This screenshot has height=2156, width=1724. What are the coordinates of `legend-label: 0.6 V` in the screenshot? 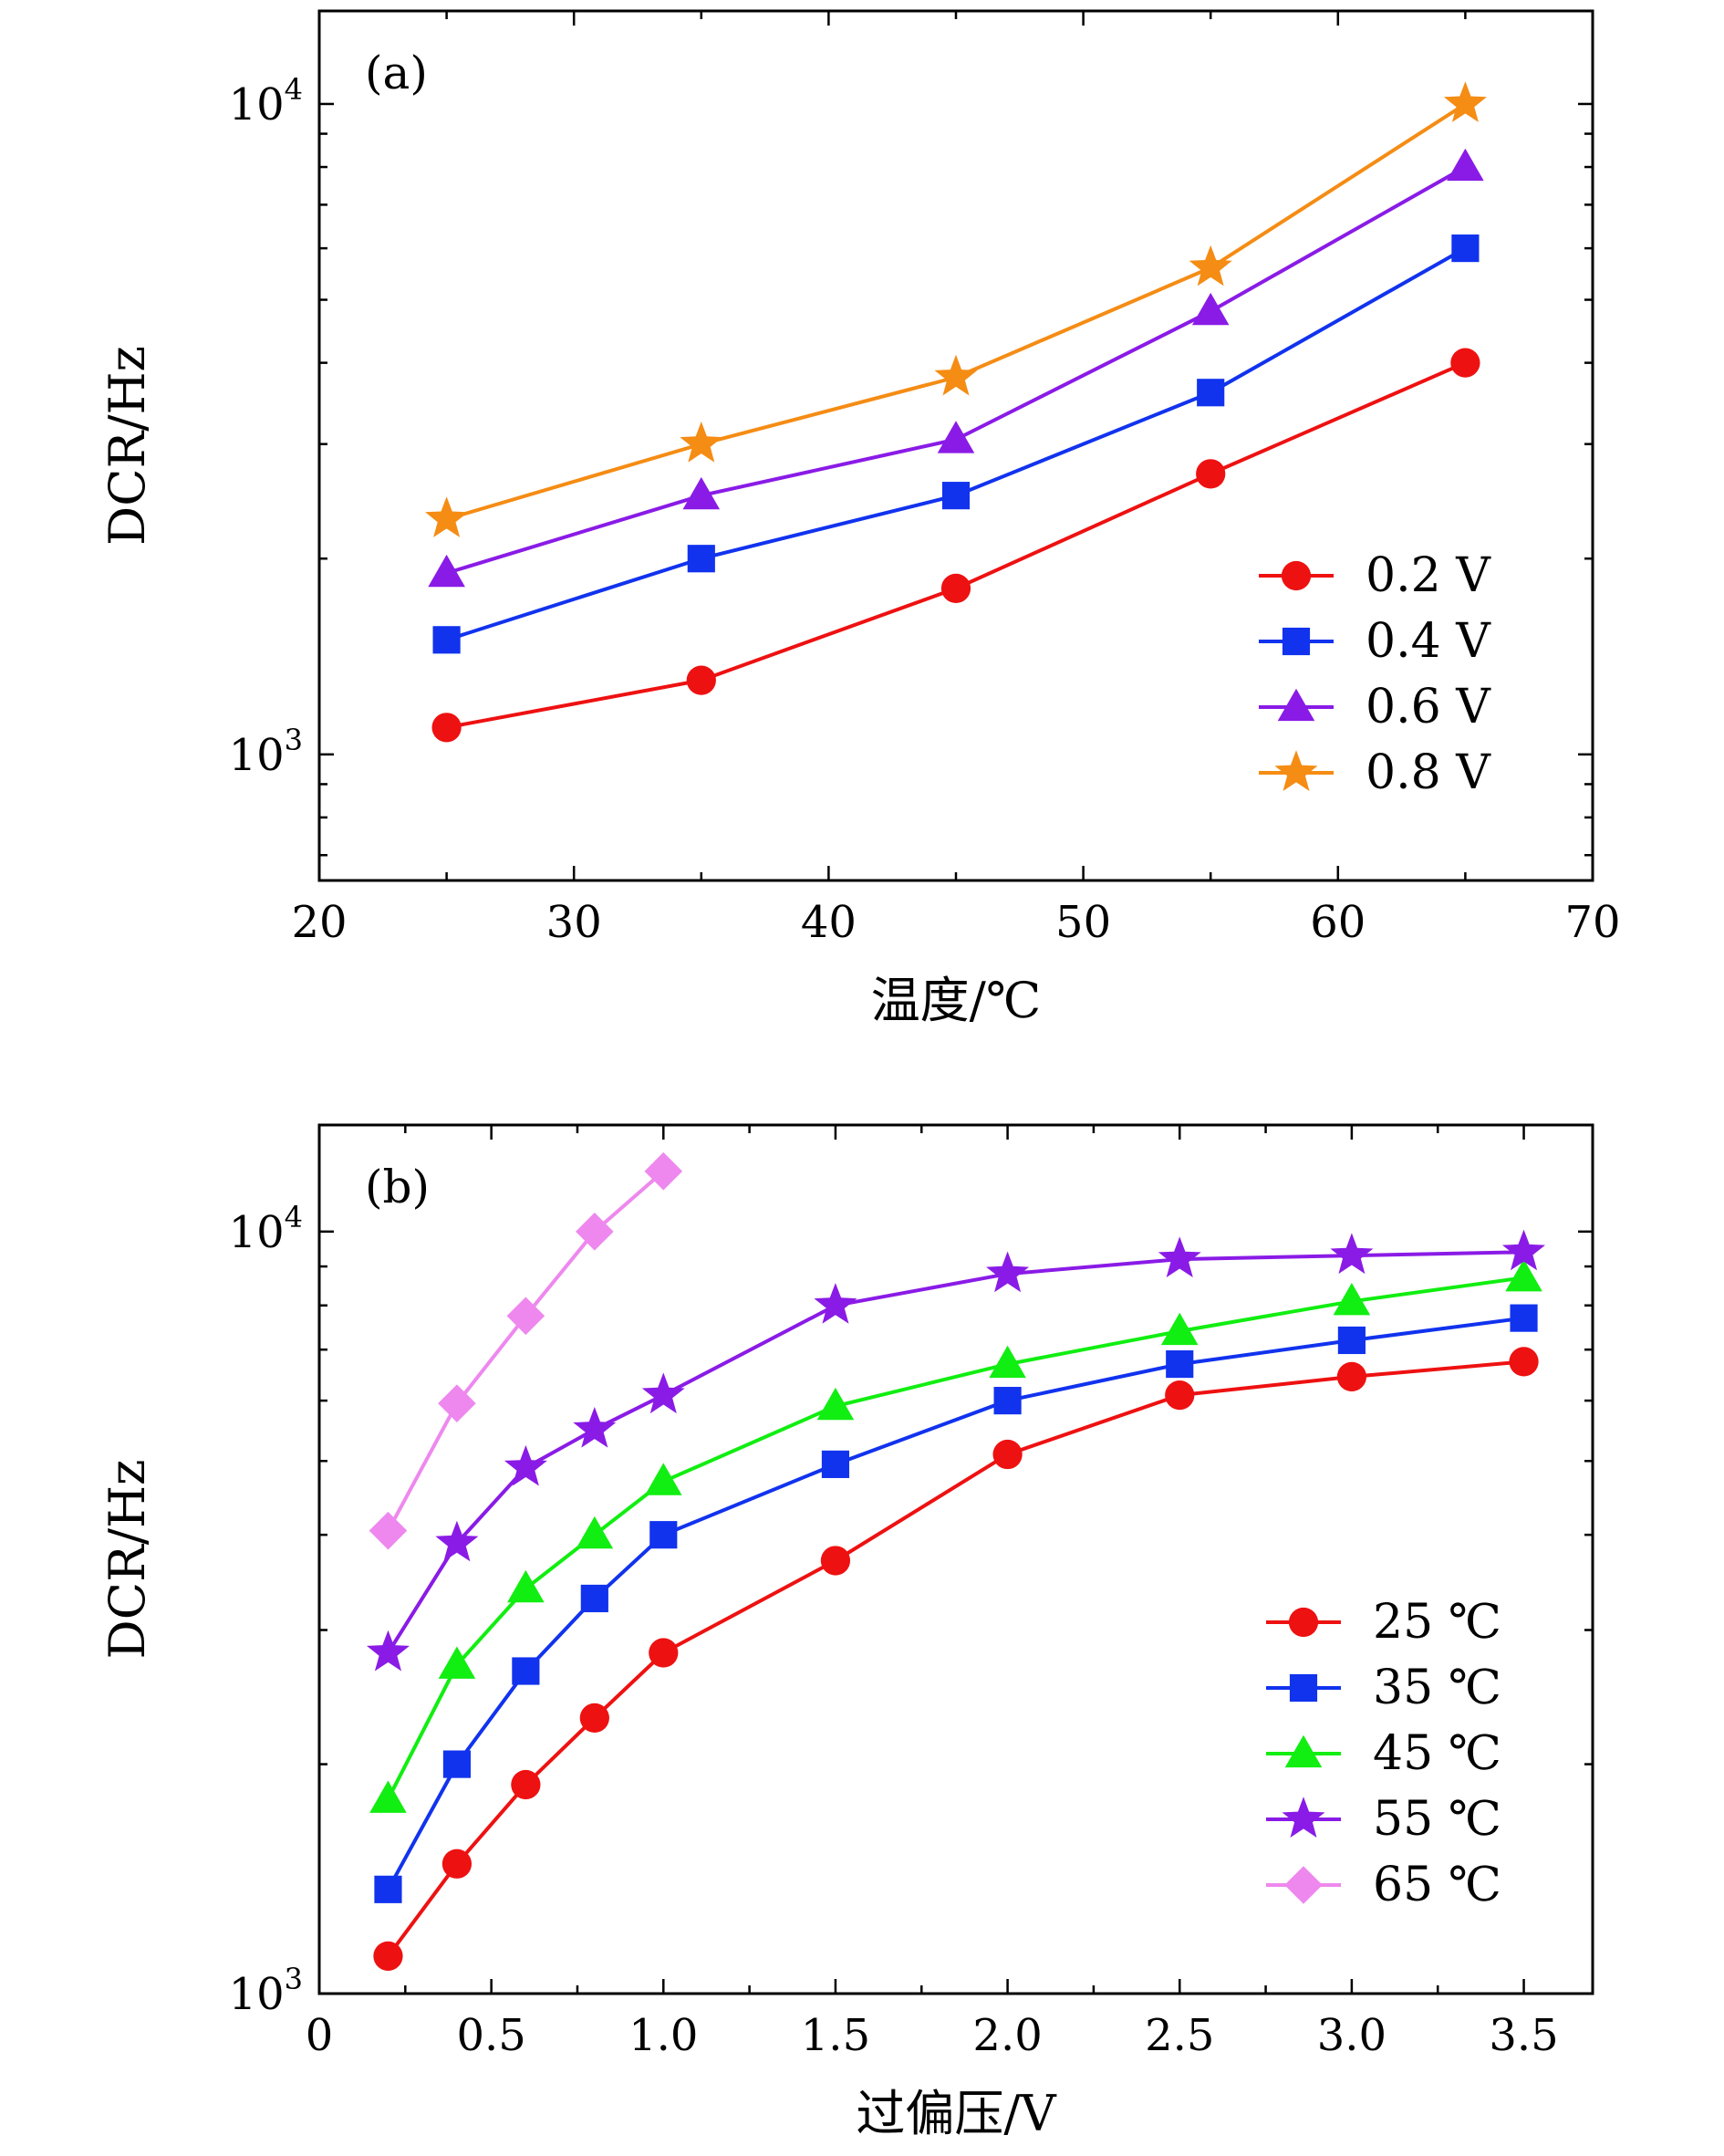 It's located at (1428, 707).